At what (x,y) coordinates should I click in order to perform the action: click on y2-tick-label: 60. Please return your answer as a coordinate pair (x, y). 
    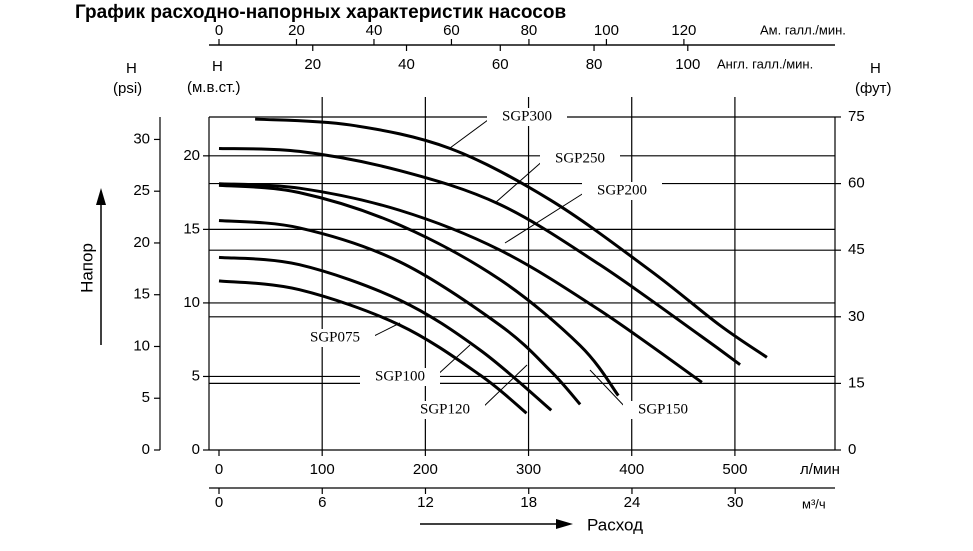
    Looking at the image, I should click on (856, 183).